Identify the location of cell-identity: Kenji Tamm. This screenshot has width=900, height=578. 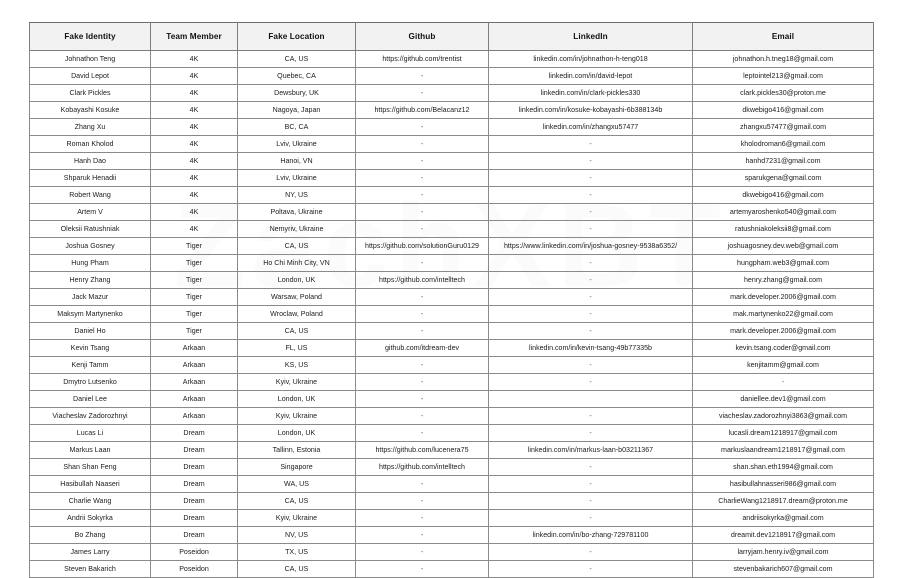
(90, 365).